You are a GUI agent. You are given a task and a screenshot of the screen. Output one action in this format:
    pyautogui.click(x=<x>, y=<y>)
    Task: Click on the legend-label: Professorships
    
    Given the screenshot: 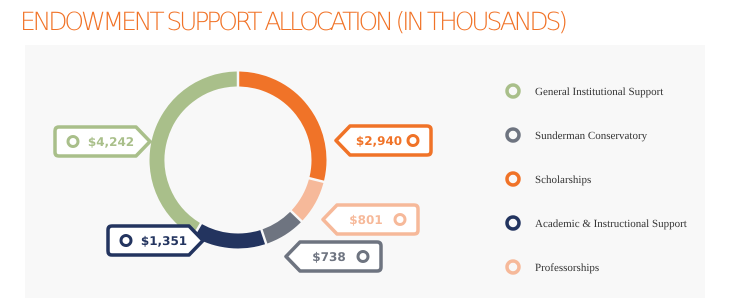 What is the action you would take?
    pyautogui.click(x=567, y=268)
    